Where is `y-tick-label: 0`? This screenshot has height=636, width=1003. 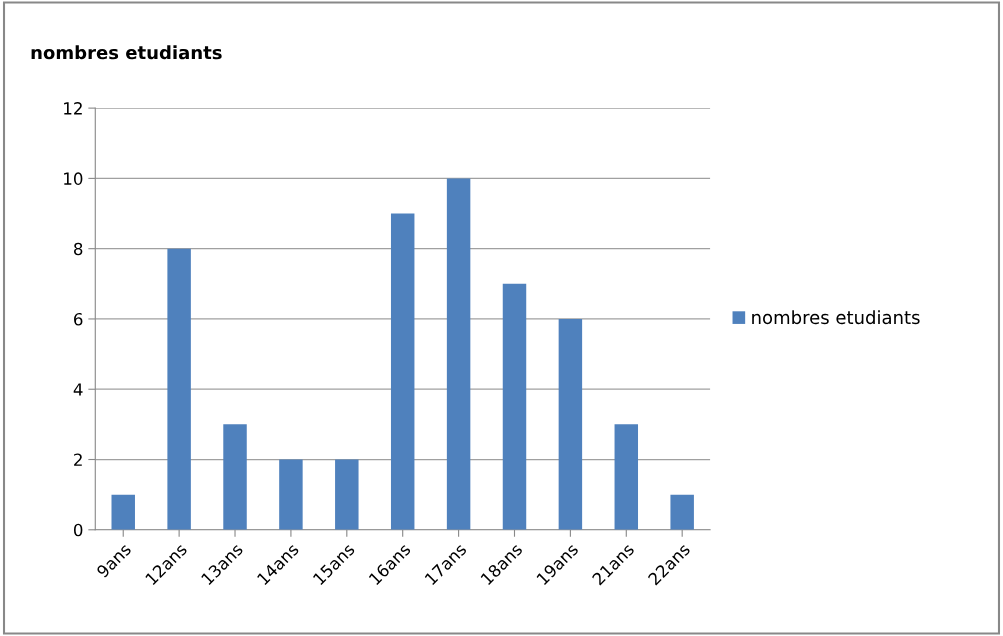
y-tick-label: 0 is located at coordinates (78, 530).